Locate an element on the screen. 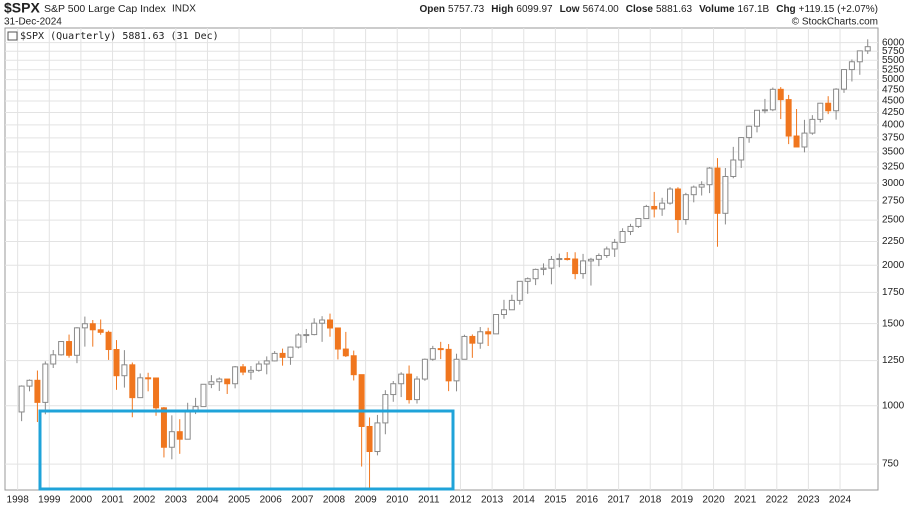  legend-icon is located at coordinates (12, 36).